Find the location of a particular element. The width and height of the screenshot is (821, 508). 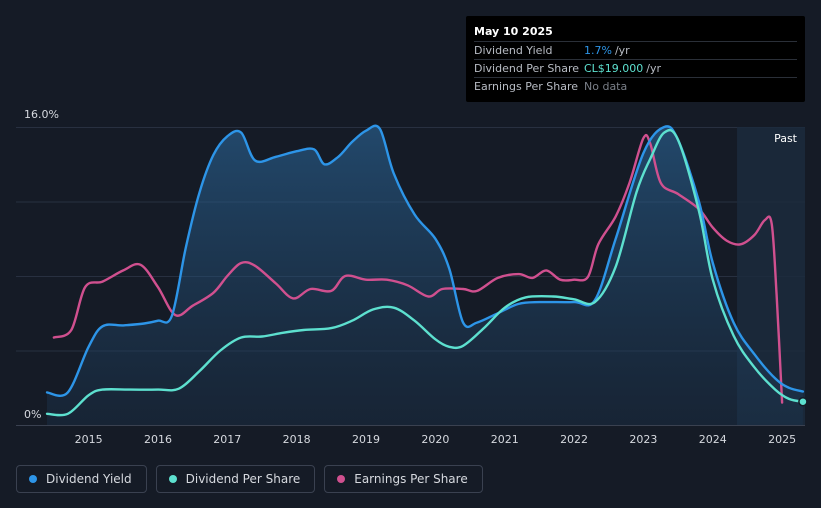

legend-item-dividend-yield: Dividend Yield is located at coordinates (81, 479).